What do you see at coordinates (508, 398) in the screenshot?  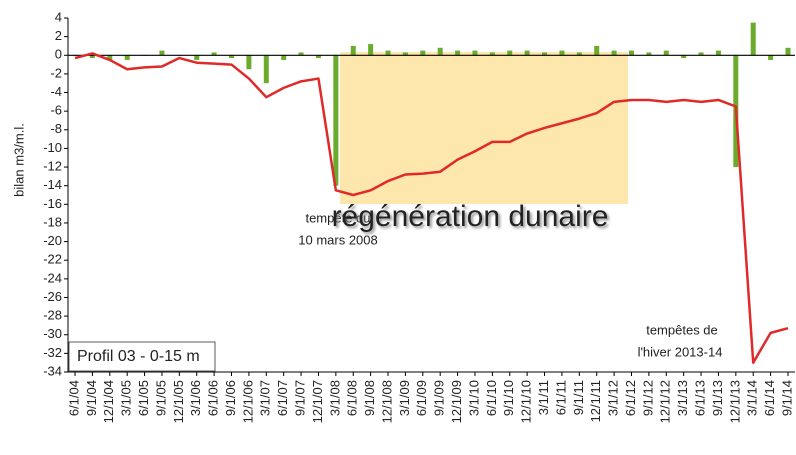 I see `x-tick-label: 9/1/10` at bounding box center [508, 398].